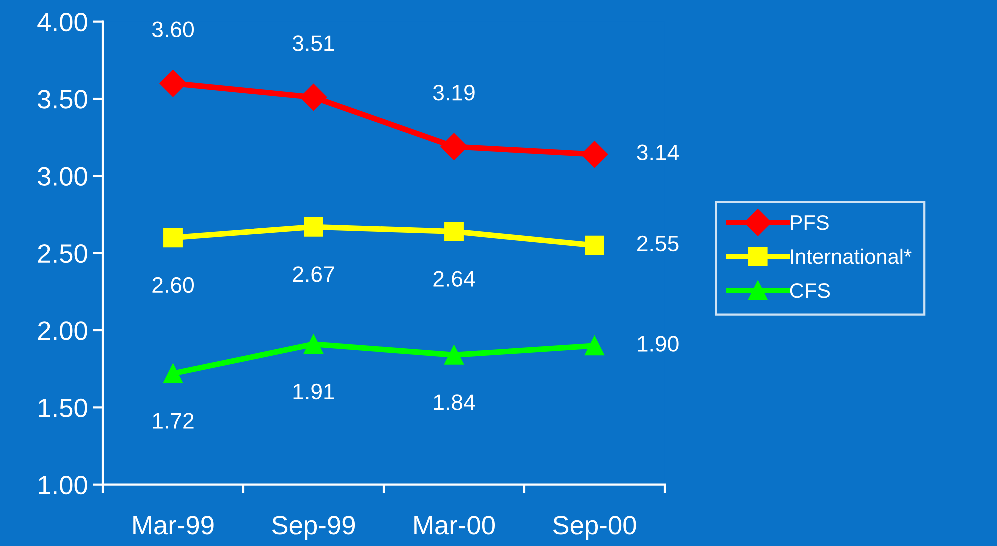 Image resolution: width=997 pixels, height=546 pixels. Describe the element at coordinates (63, 99) in the screenshot. I see `y-tick-label: 3.50` at that location.